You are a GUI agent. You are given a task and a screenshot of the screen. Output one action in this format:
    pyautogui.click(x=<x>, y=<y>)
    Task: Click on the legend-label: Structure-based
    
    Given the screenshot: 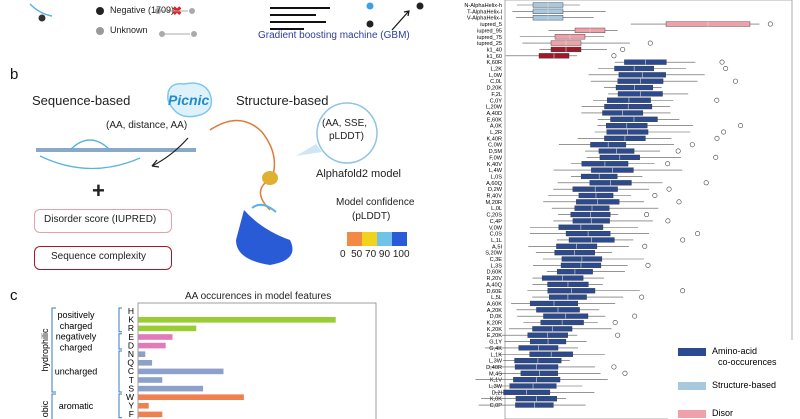 What is the action you would take?
    pyautogui.click(x=744, y=385)
    